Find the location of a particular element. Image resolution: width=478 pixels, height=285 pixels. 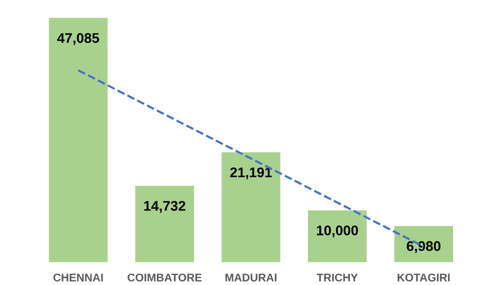

x-tick-label: TRICHY is located at coordinates (337, 278).